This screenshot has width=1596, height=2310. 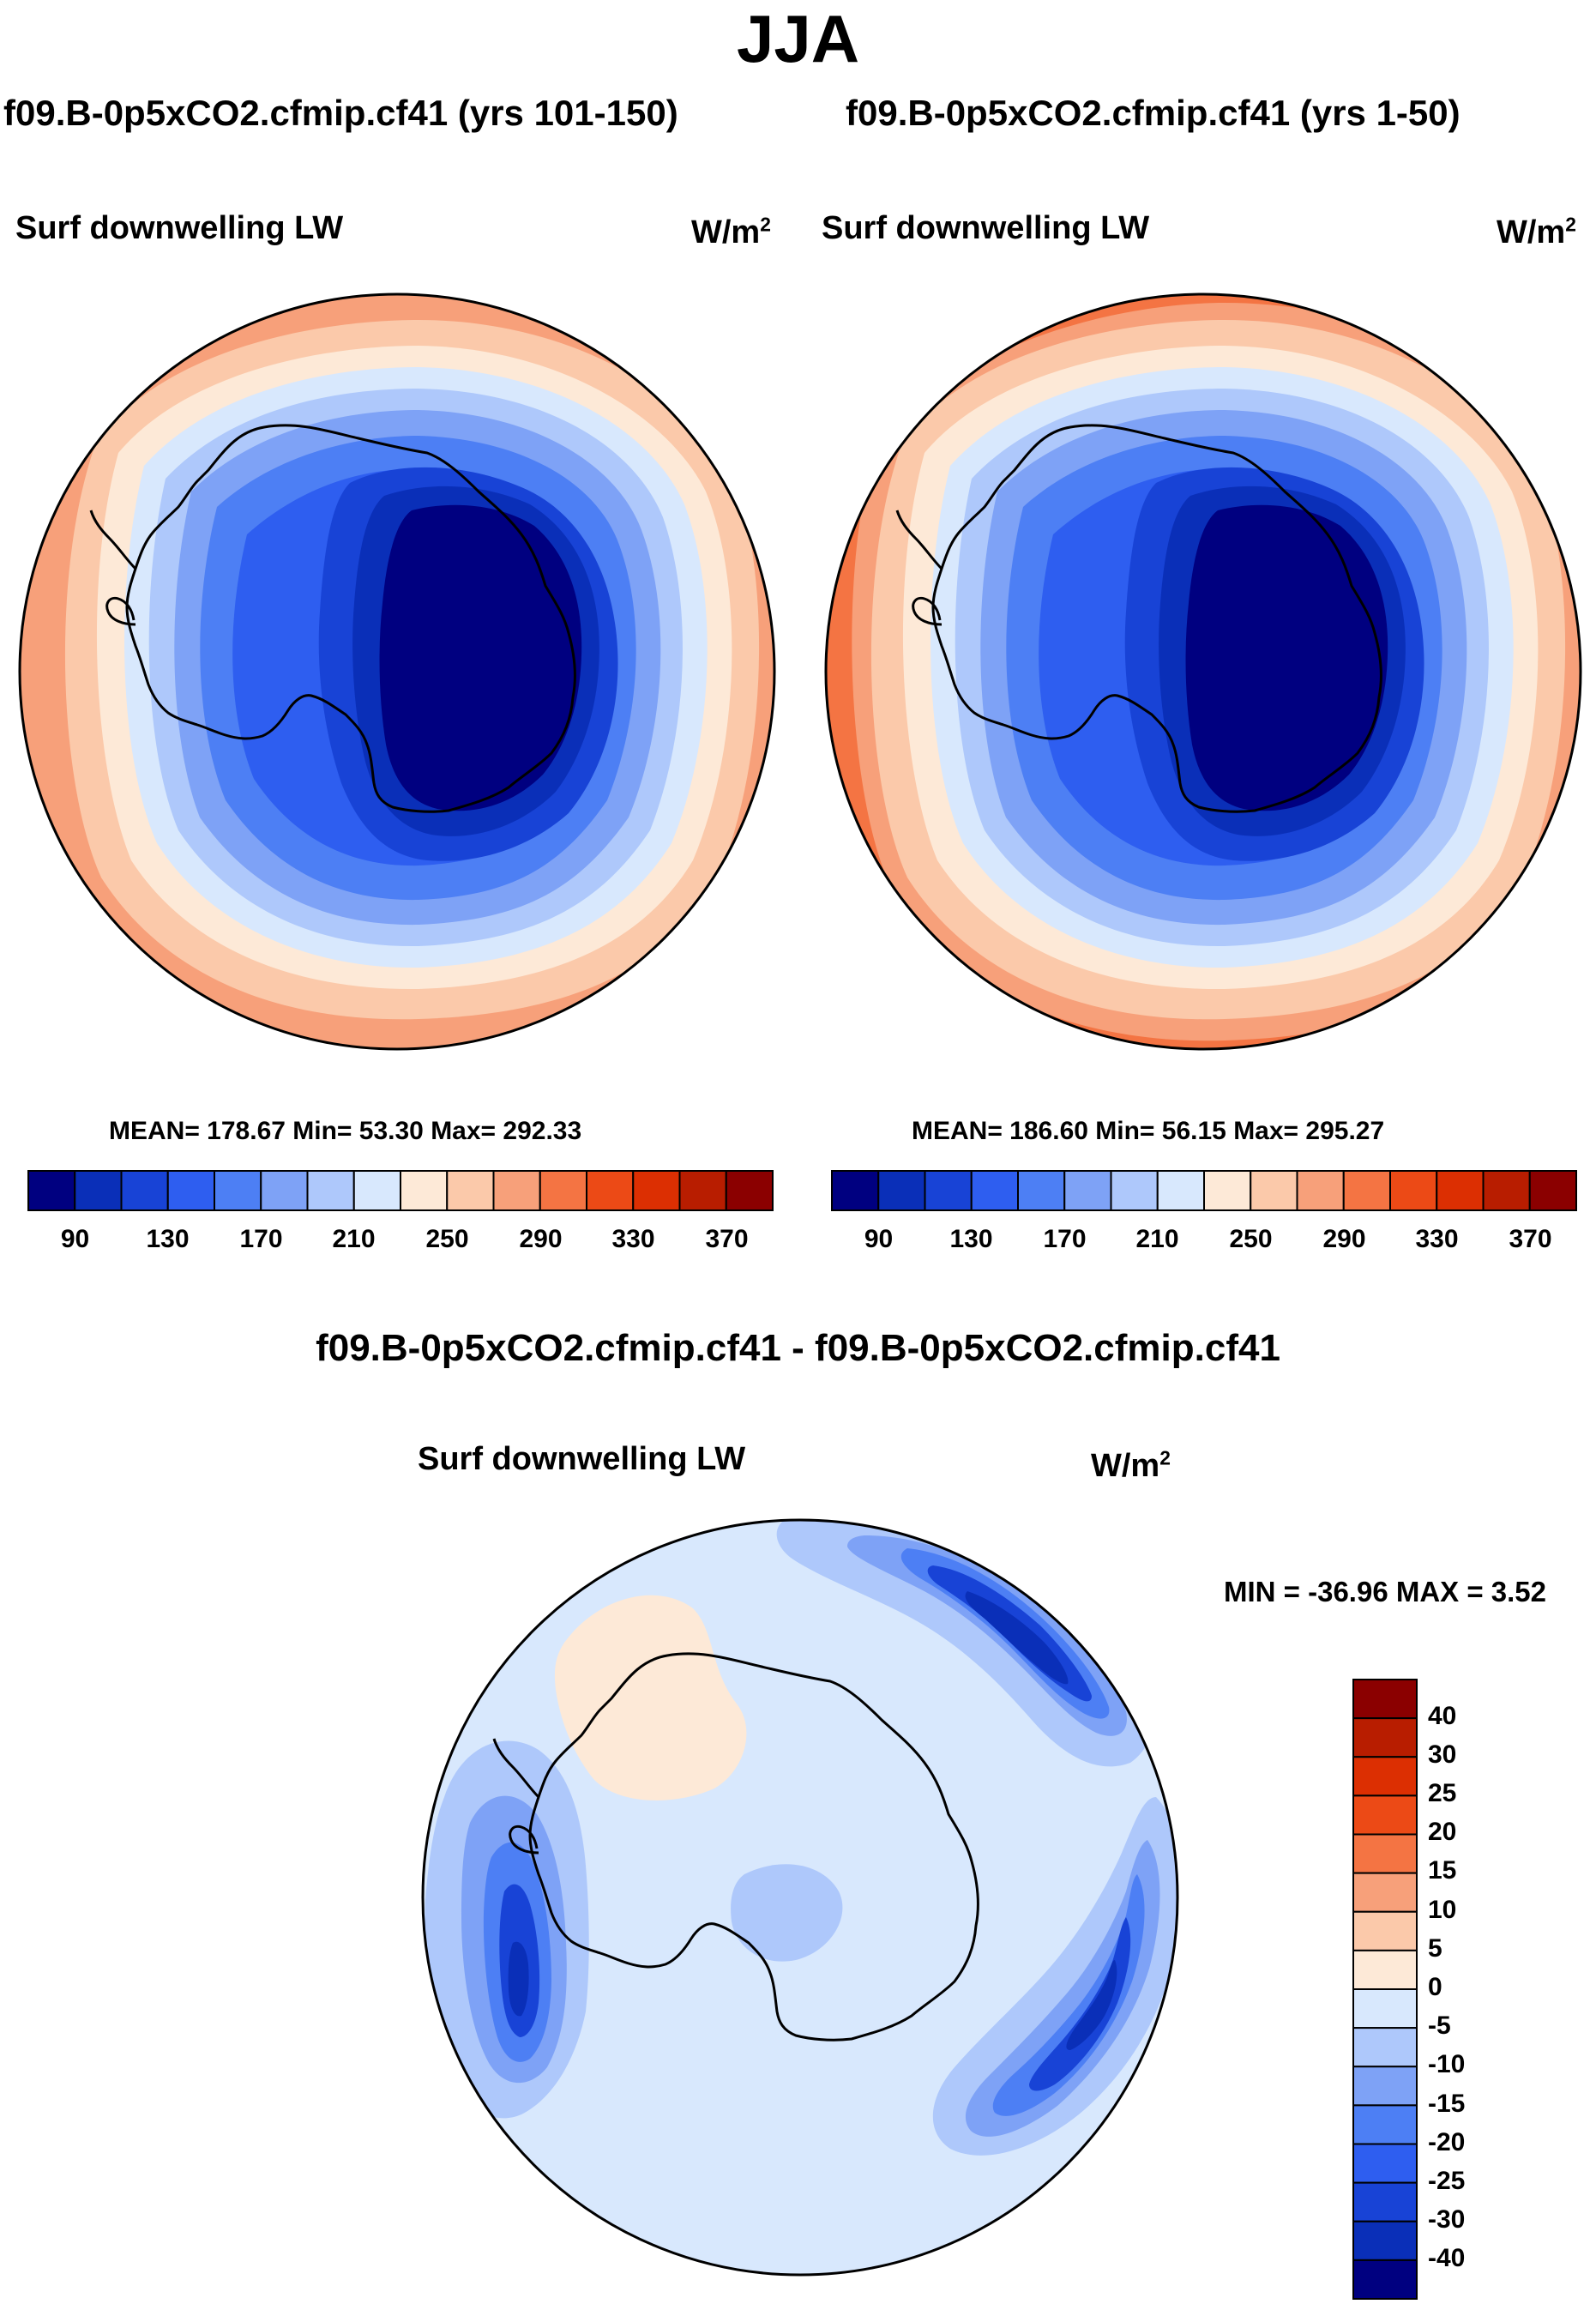 I want to click on diff-tick: 20, so click(x=1442, y=1832).